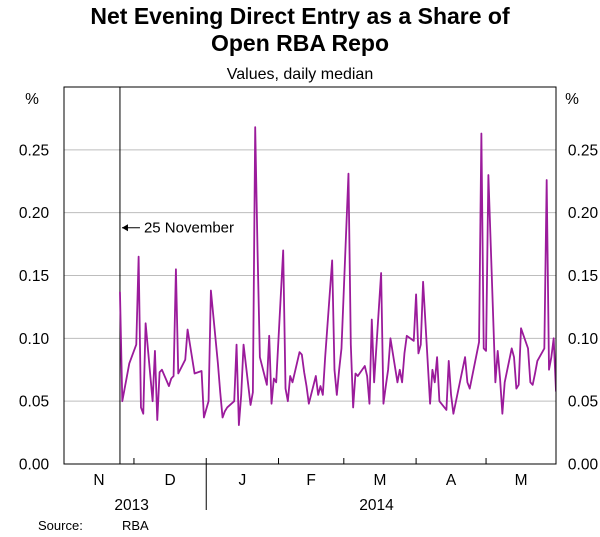 Image resolution: width=600 pixels, height=537 pixels. I want to click on annotation-label: 25 November, so click(189, 228).